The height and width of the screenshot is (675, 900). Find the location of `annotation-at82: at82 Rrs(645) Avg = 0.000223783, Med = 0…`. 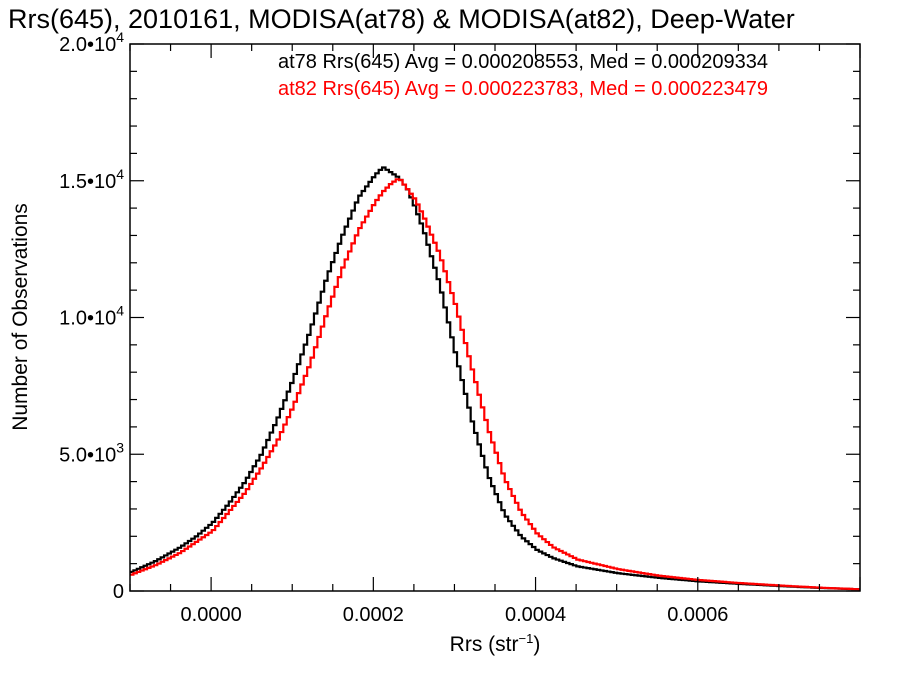

annotation-at82: at82 Rrs(645) Avg = 0.000223783, Med = 0… is located at coordinates (523, 89).